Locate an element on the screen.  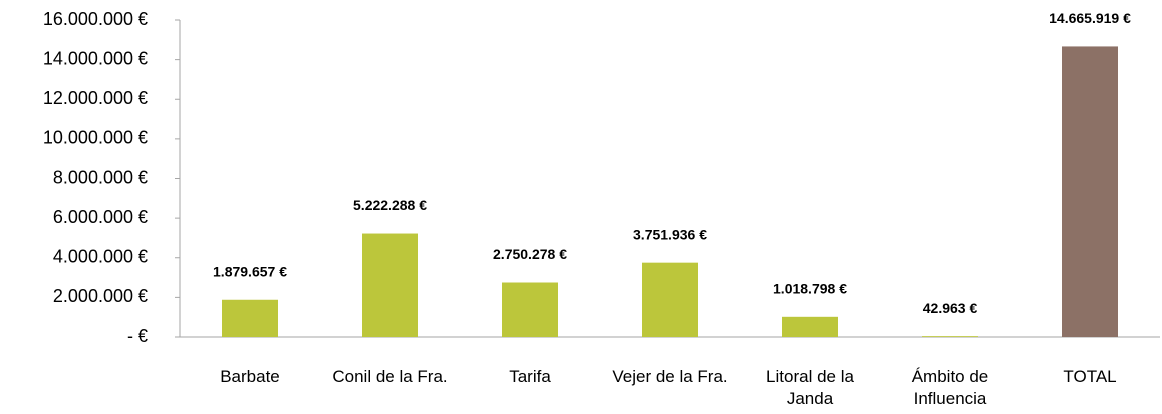
x-tick-label: TOTAL is located at coordinates (1090, 376).